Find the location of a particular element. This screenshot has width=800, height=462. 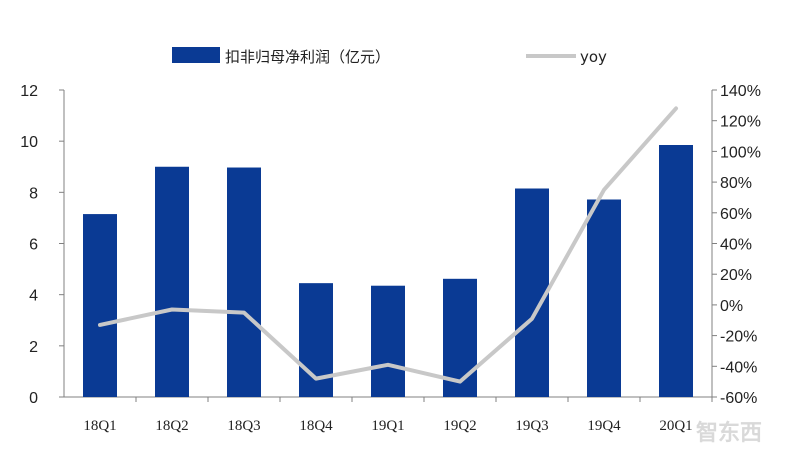

legend-line-label: yoy is located at coordinates (593, 57).